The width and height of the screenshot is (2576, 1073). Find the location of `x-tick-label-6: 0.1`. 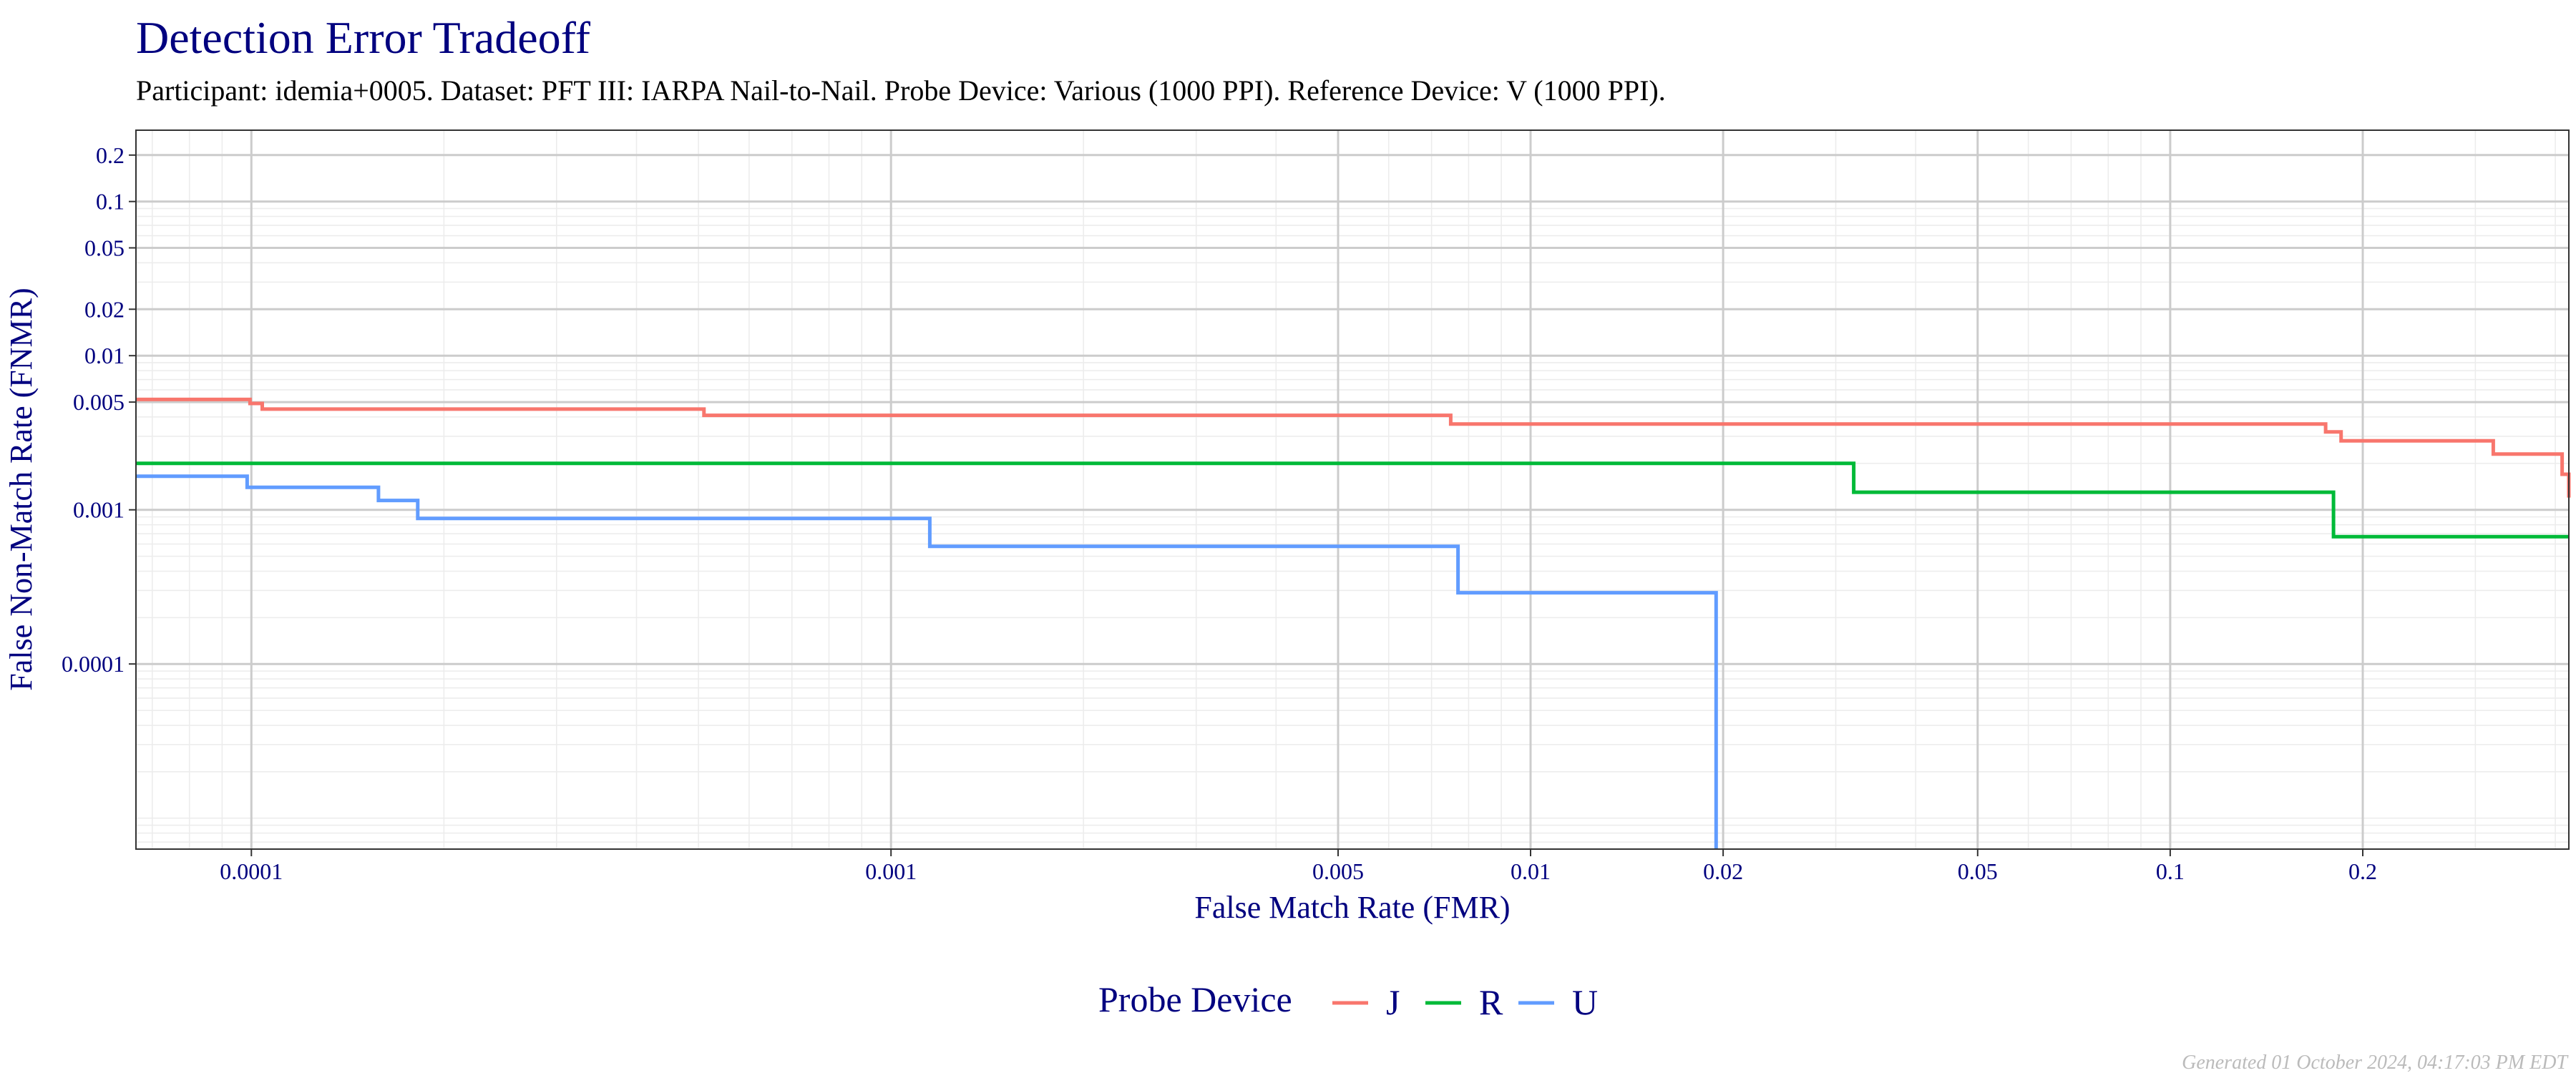

x-tick-label-6: 0.1 is located at coordinates (2170, 871).